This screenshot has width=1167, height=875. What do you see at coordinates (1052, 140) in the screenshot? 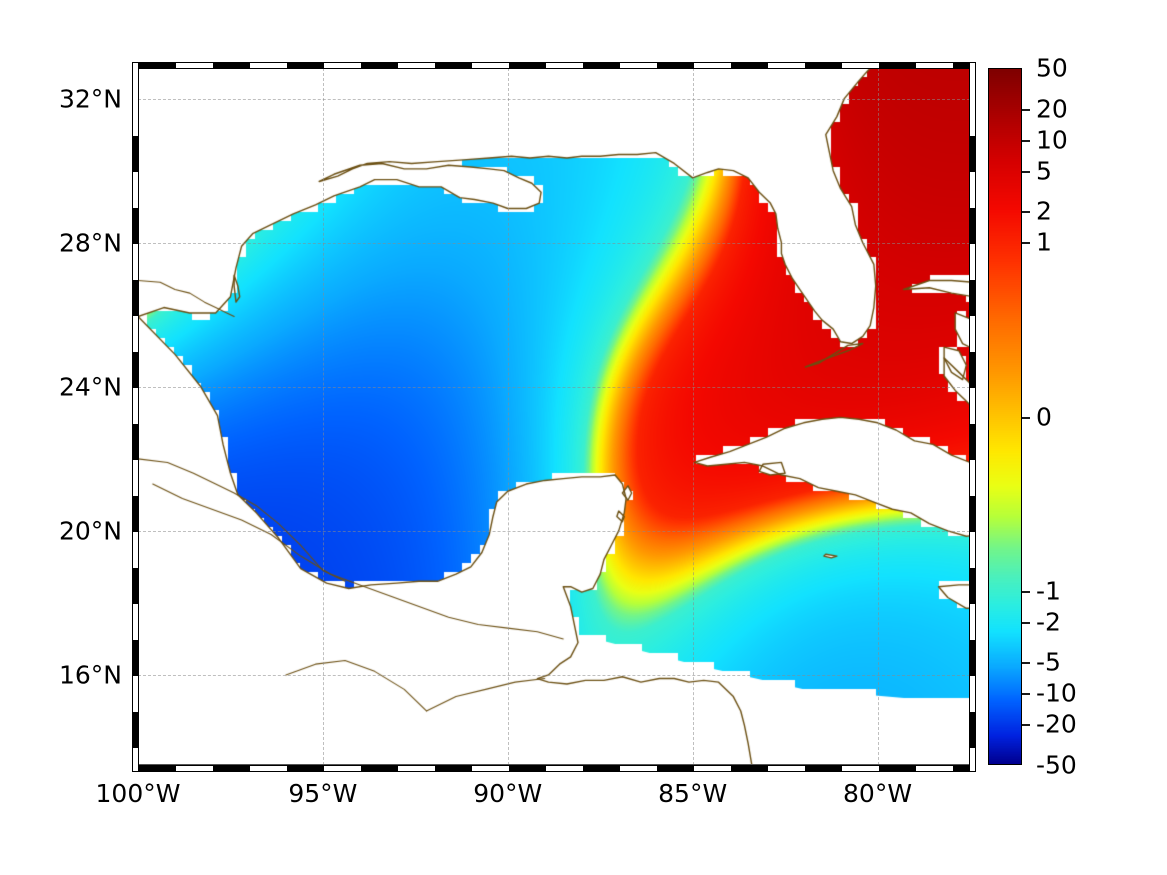
I see `colorbar-tick-label: 10` at bounding box center [1052, 140].